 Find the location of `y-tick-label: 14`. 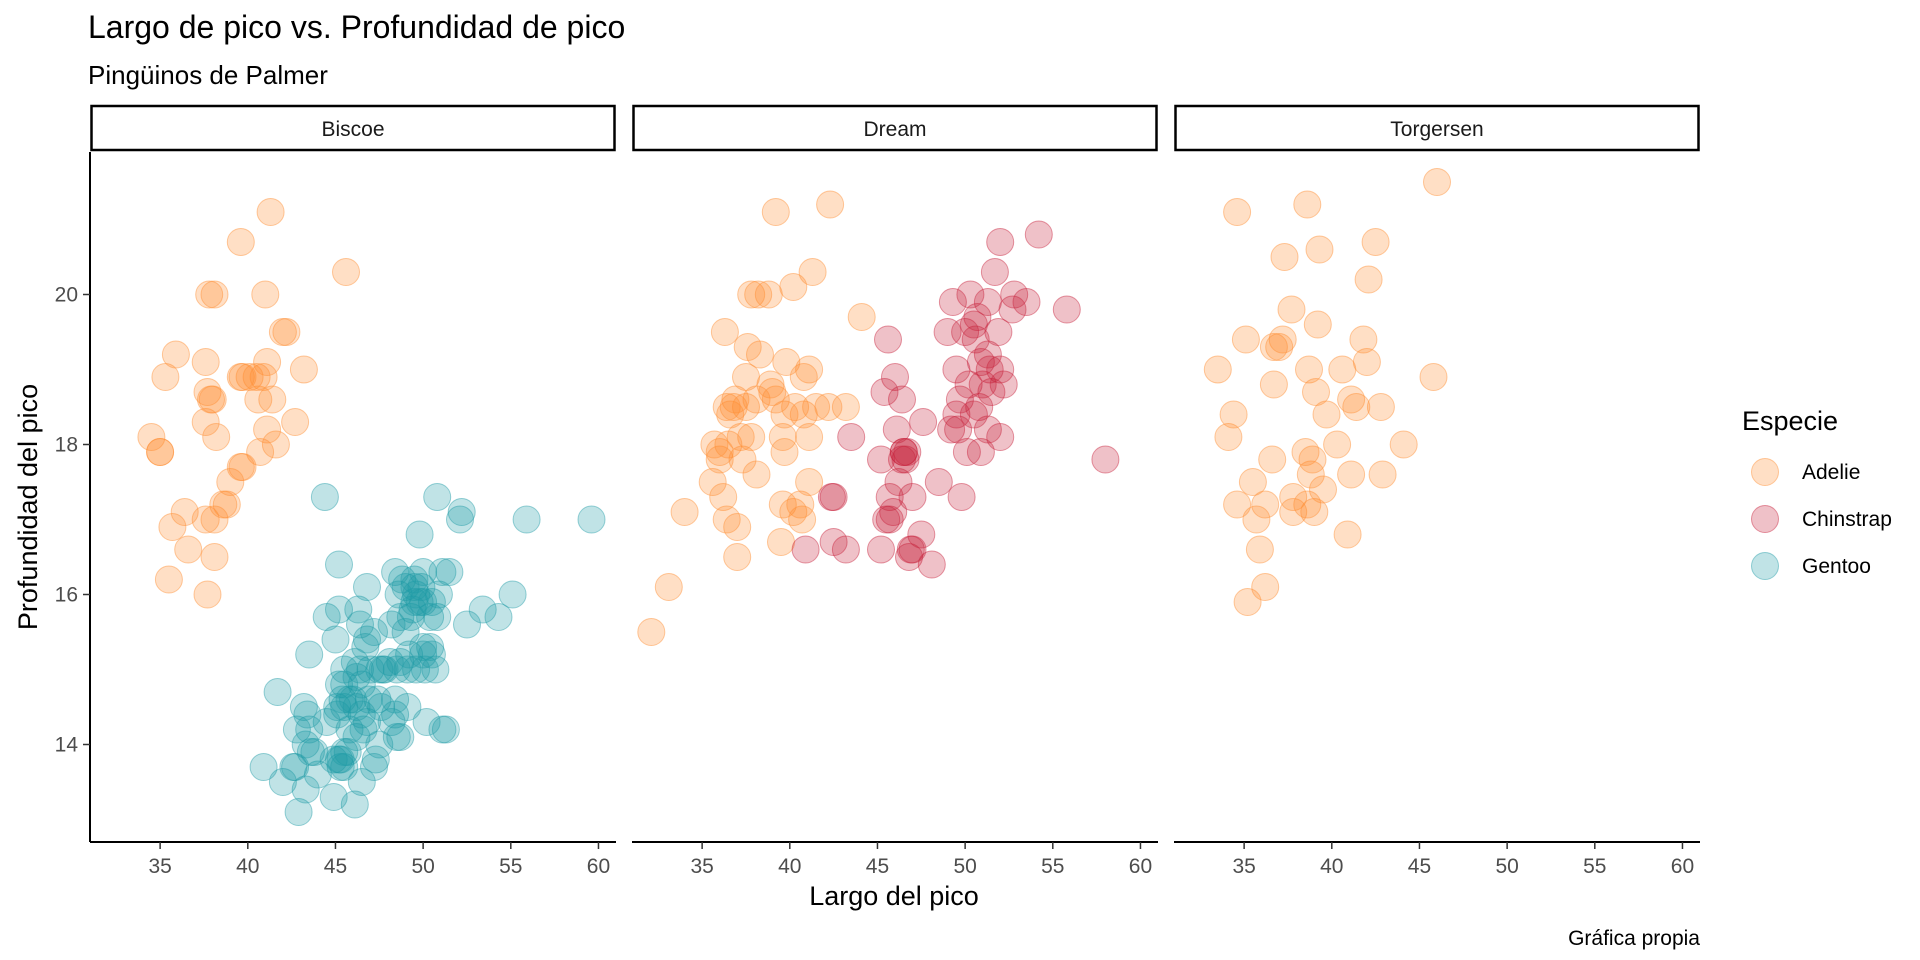

y-tick-label: 14 is located at coordinates (67, 745).